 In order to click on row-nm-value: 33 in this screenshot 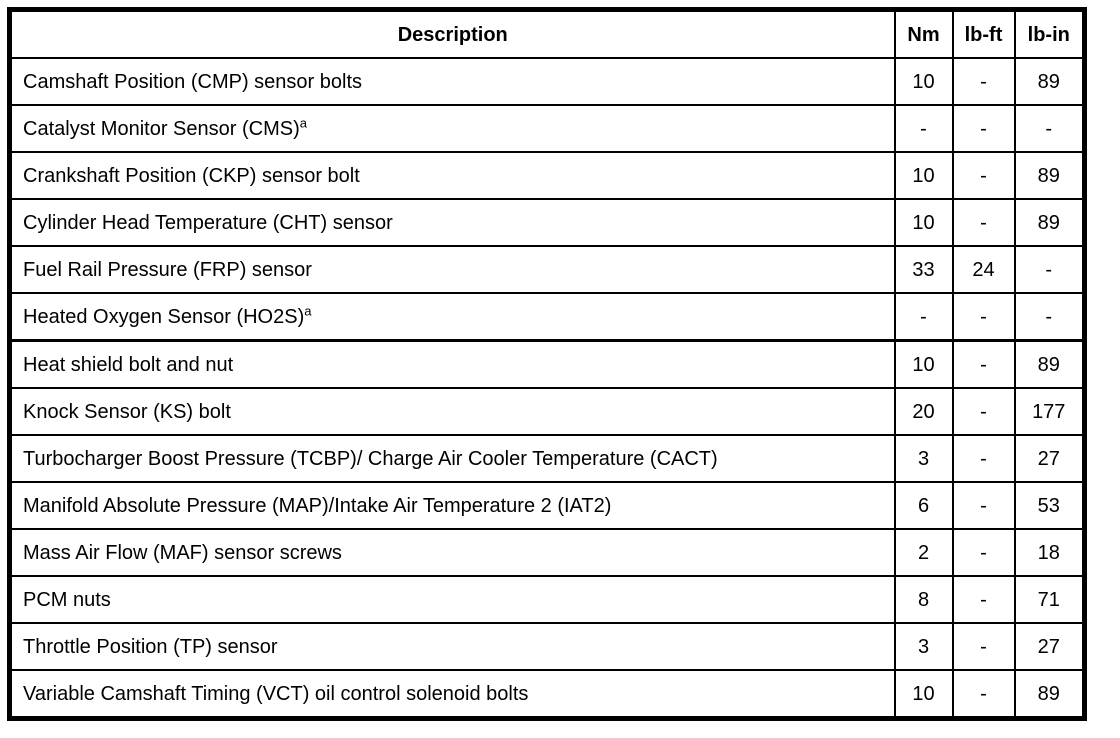, I will do `click(923, 269)`.